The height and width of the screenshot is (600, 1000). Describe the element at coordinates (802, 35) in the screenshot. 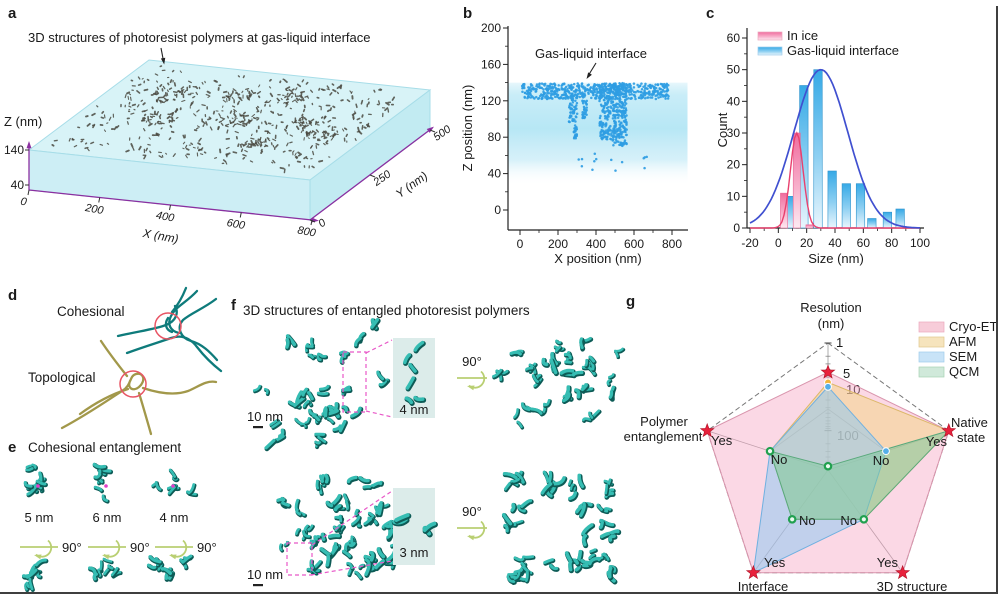

I see `legend-label-in-ice: In ice` at that location.